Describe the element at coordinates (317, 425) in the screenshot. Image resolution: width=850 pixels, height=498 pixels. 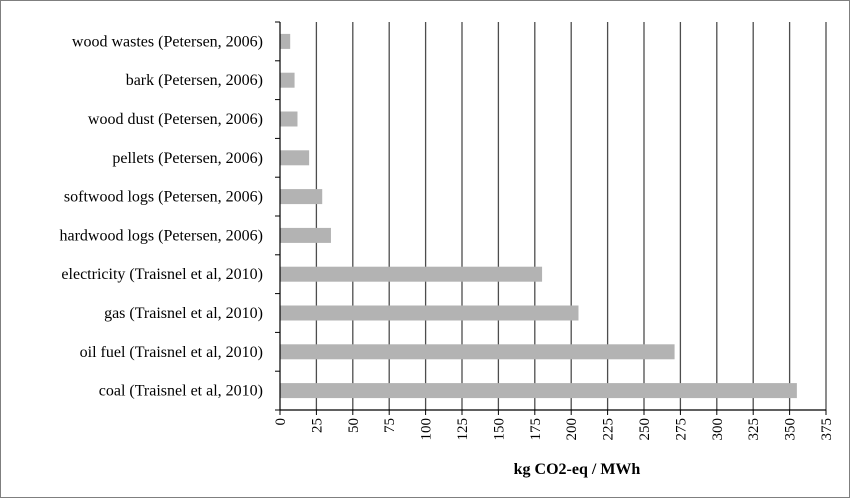
I see `x-tick-label-25: 25` at that location.